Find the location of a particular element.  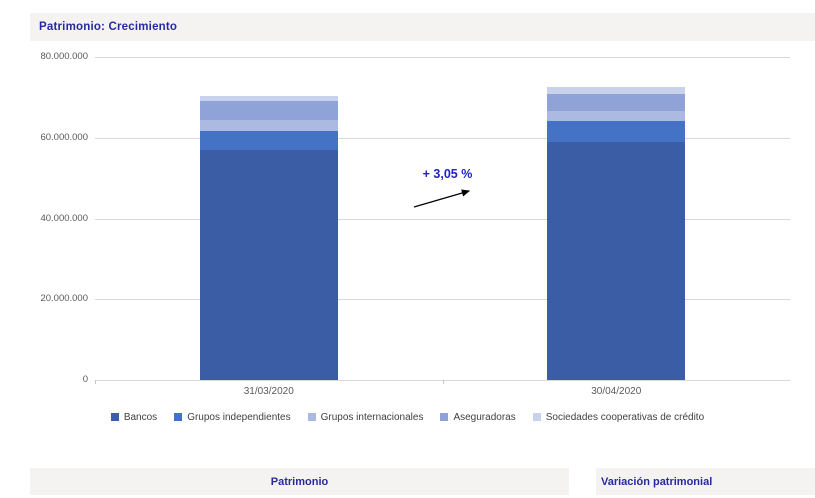

y-axis-tick-label: 0 is located at coordinates (85, 379).